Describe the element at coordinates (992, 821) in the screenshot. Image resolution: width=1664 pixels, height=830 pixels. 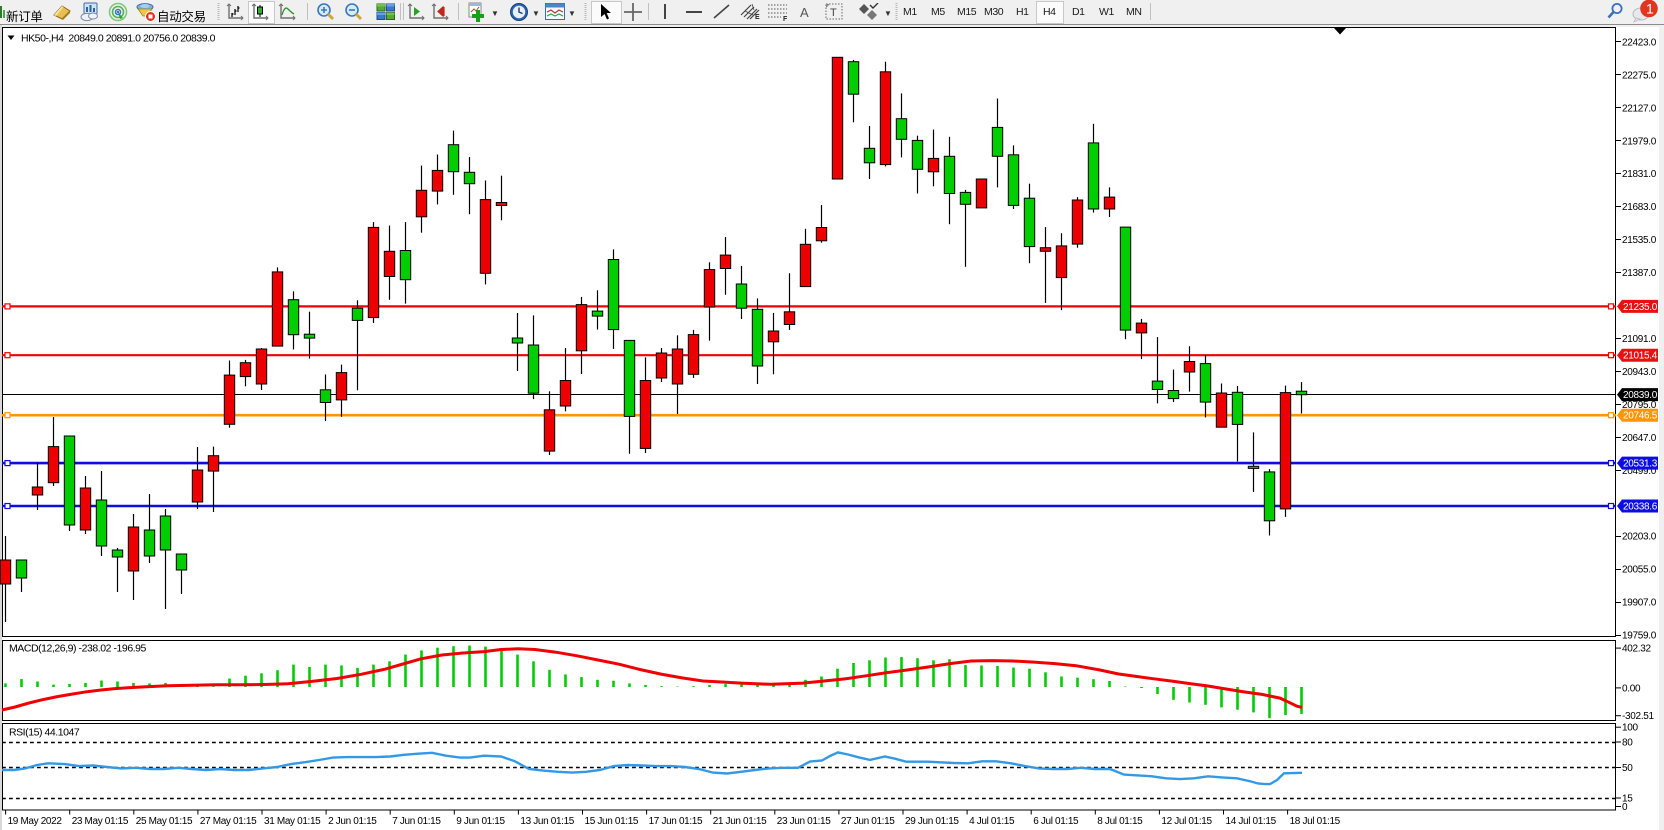
I see `svg-text: 4 Jul 01:15` at that location.